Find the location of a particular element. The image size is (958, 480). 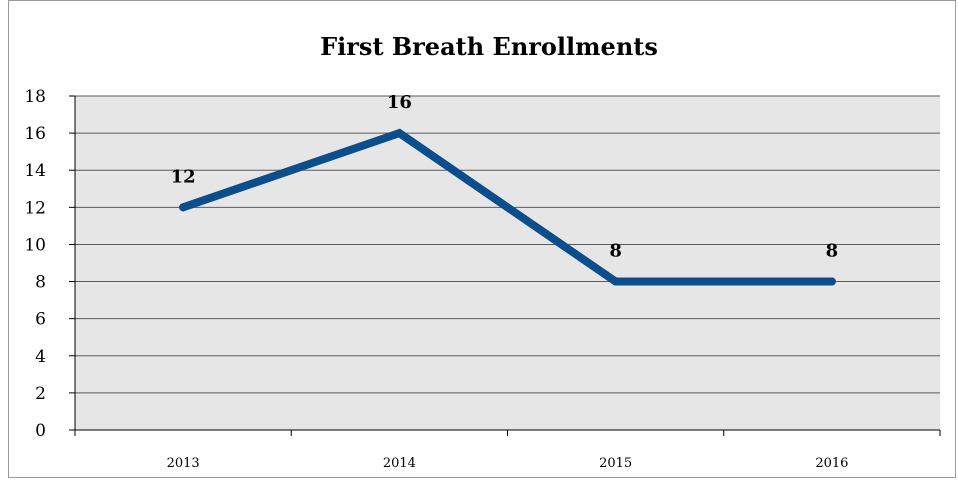

x-axis-ticks: 2013 2014 2015 2016 is located at coordinates (507, 450).